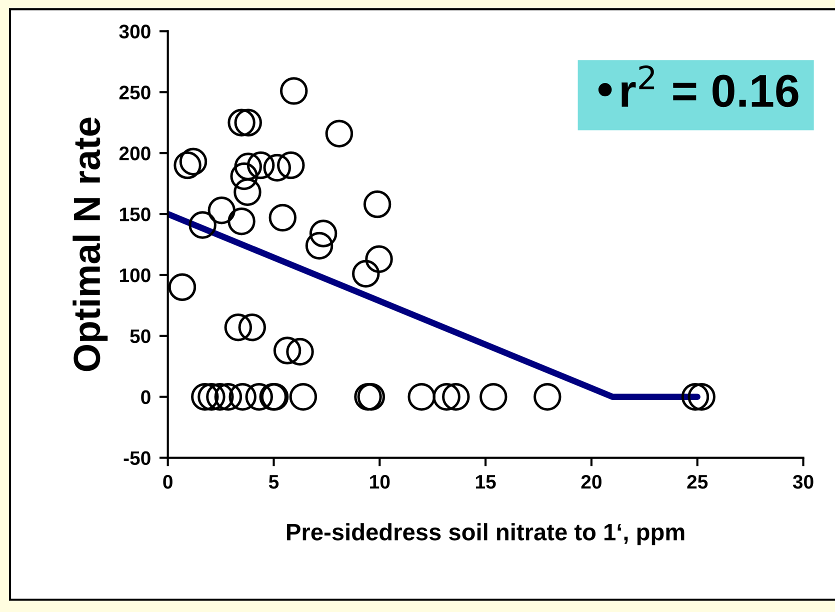 This screenshot has height=612, width=835. What do you see at coordinates (135, 275) in the screenshot?
I see `y-tick-label: 100` at bounding box center [135, 275].